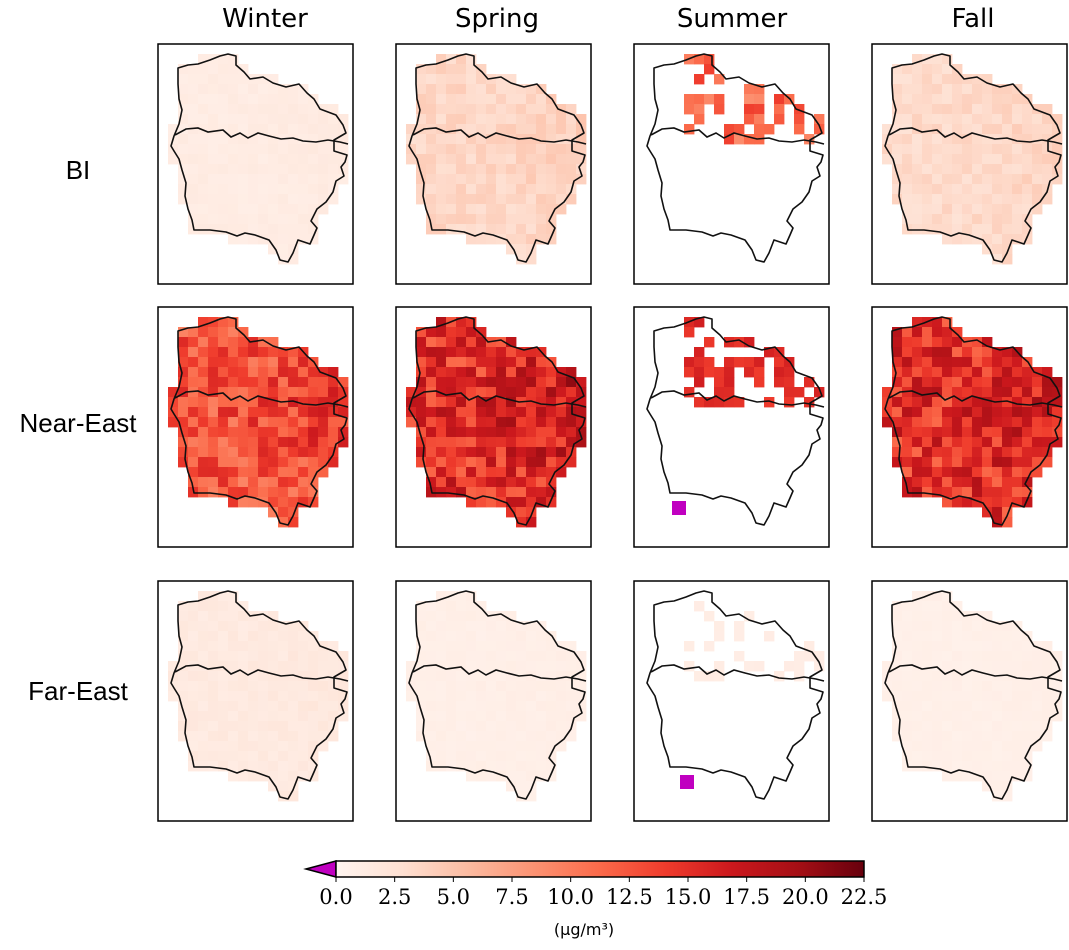 This screenshot has width=1069, height=950. Describe the element at coordinates (731, 701) in the screenshot. I see `panel-background` at that location.